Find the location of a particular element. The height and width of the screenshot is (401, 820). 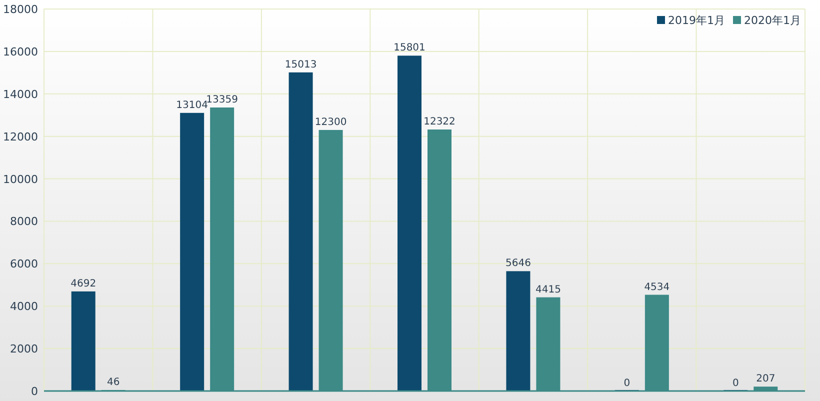

data-label: 15801 is located at coordinates (410, 48).